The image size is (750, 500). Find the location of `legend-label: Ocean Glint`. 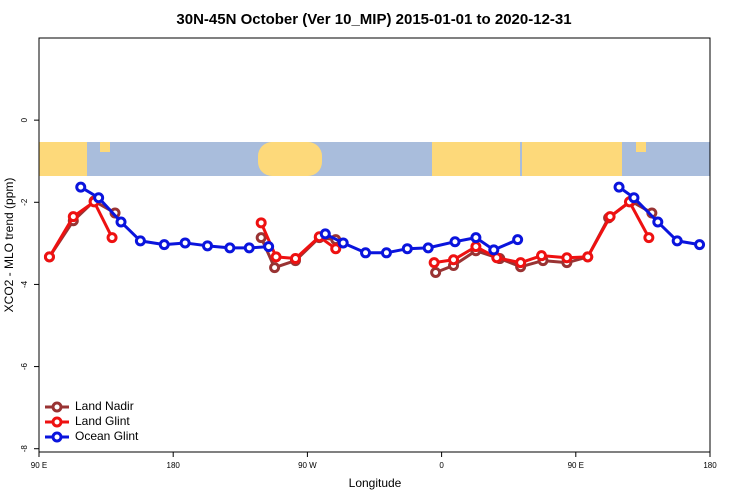

legend-label: Ocean Glint is located at coordinates (107, 436).